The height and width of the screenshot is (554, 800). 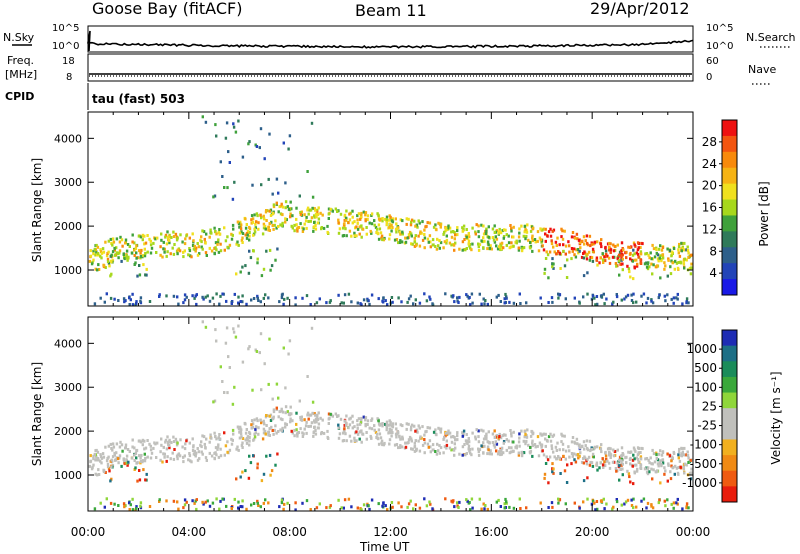 I want to click on freq-tick-right-bottom: 0, so click(x=709, y=77).